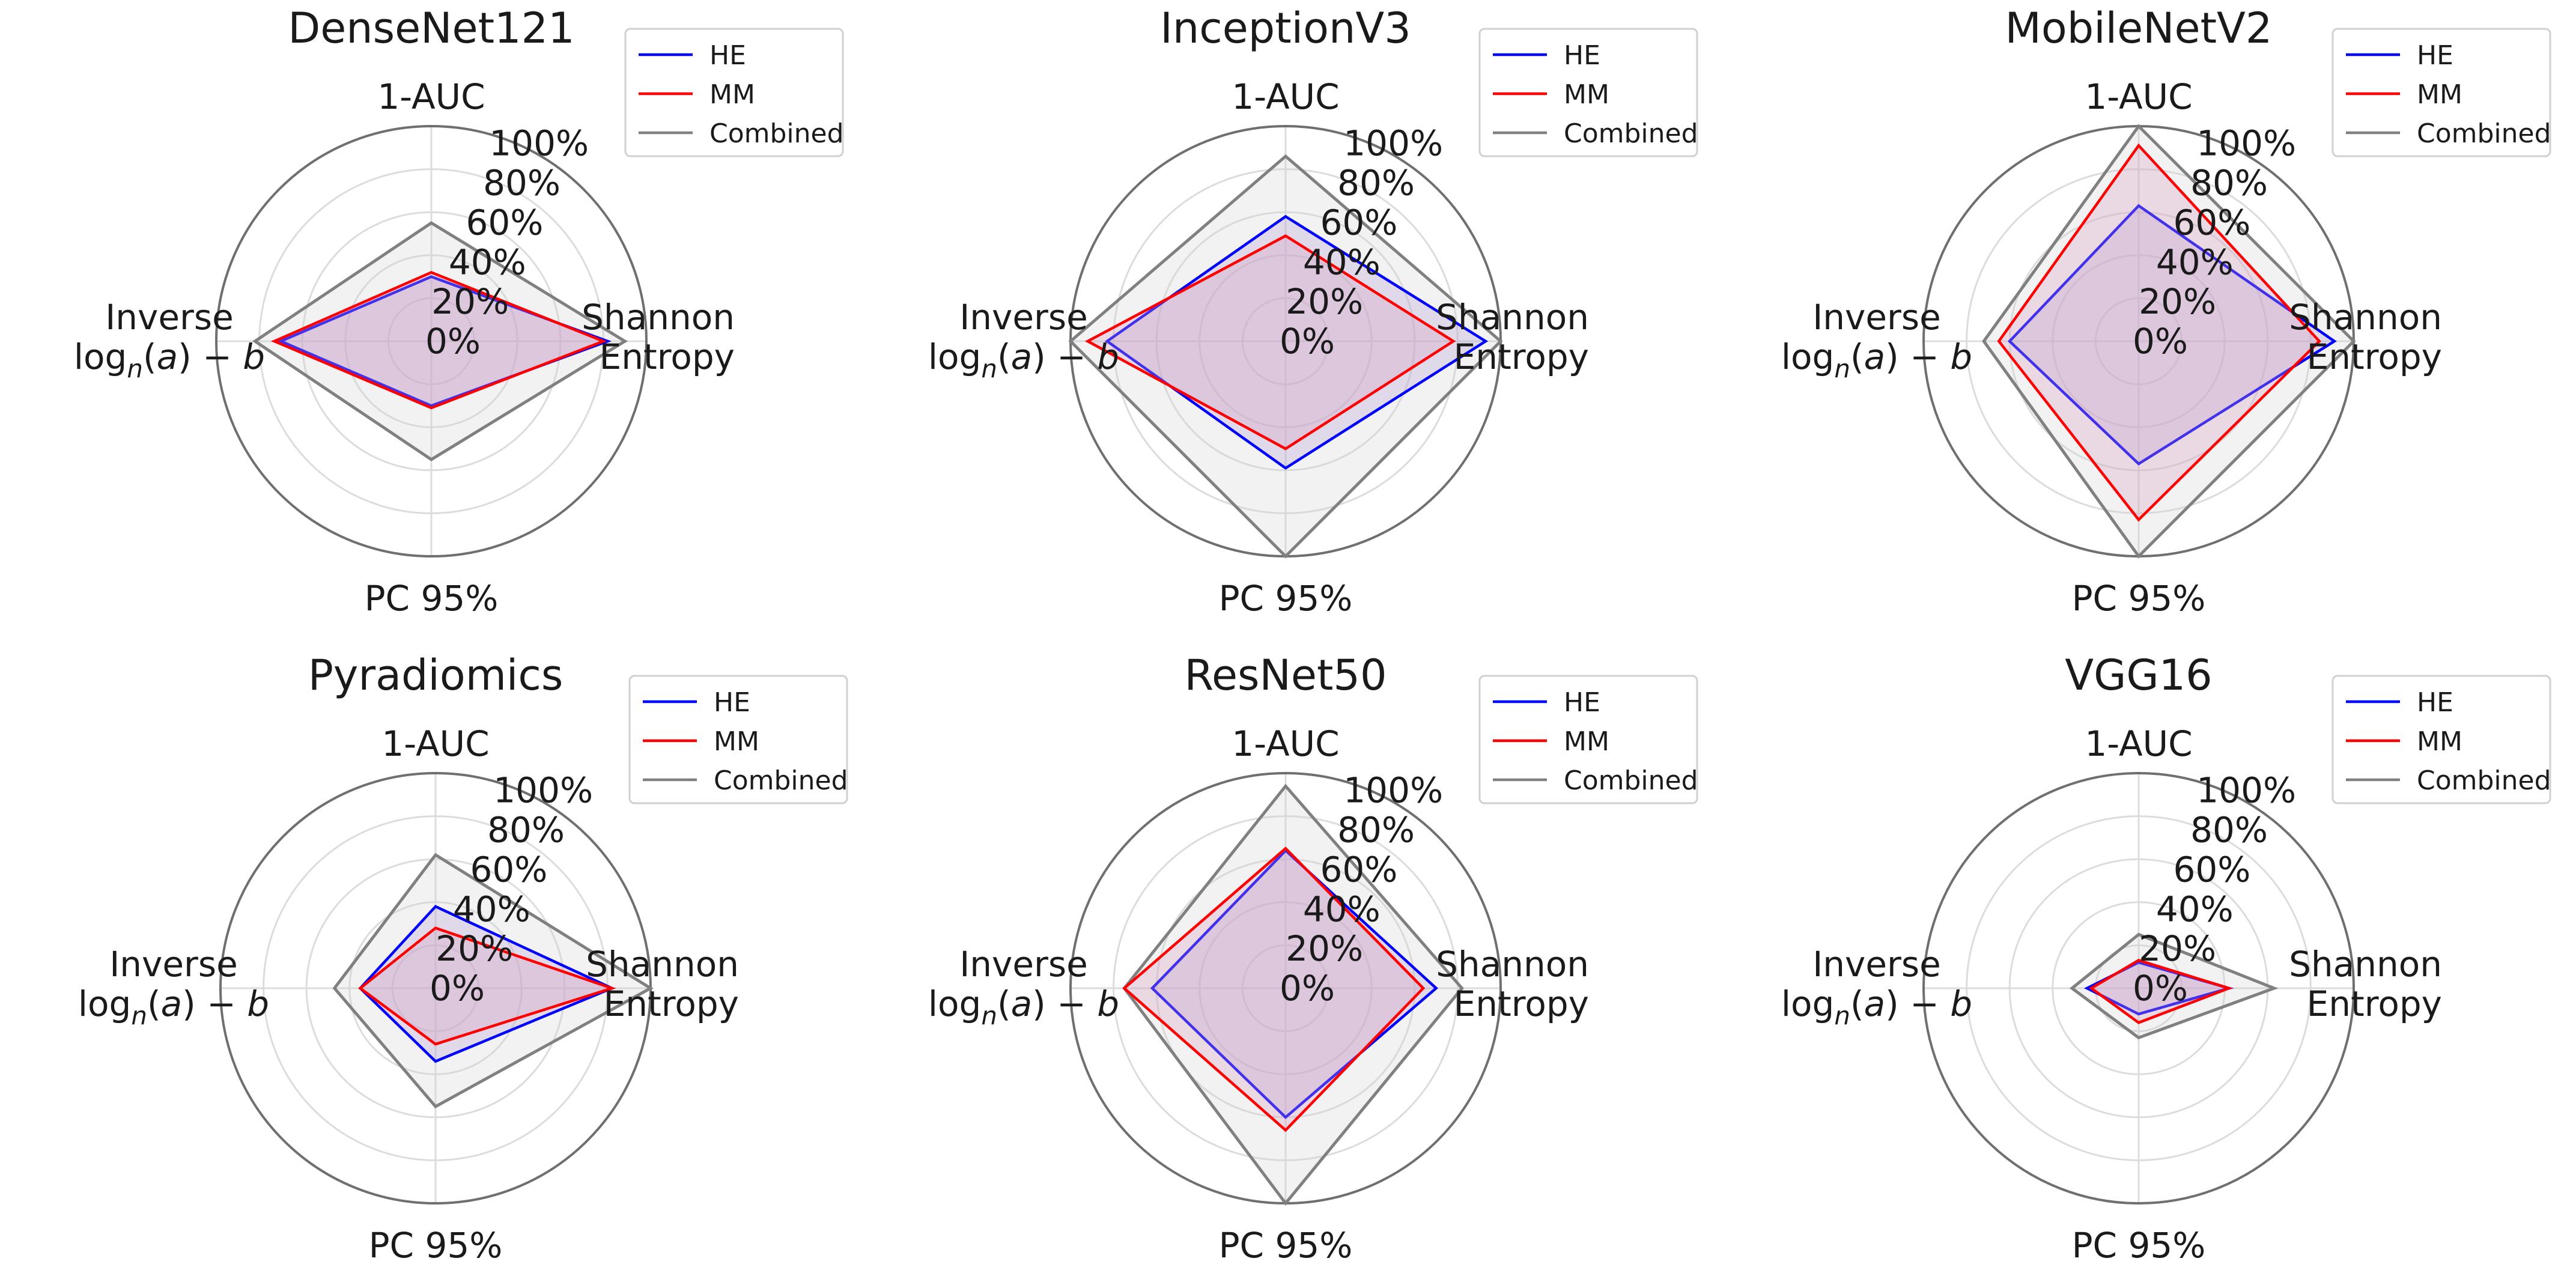 The height and width of the screenshot is (1285, 2576). What do you see at coordinates (431, 28) in the screenshot?
I see `chart-title: DenseNet121` at bounding box center [431, 28].